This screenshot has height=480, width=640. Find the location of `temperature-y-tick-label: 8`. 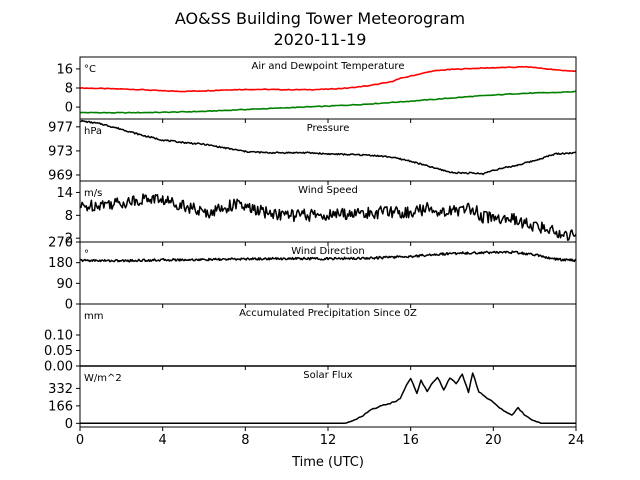

temperature-y-tick-label: 8 is located at coordinates (69, 89).